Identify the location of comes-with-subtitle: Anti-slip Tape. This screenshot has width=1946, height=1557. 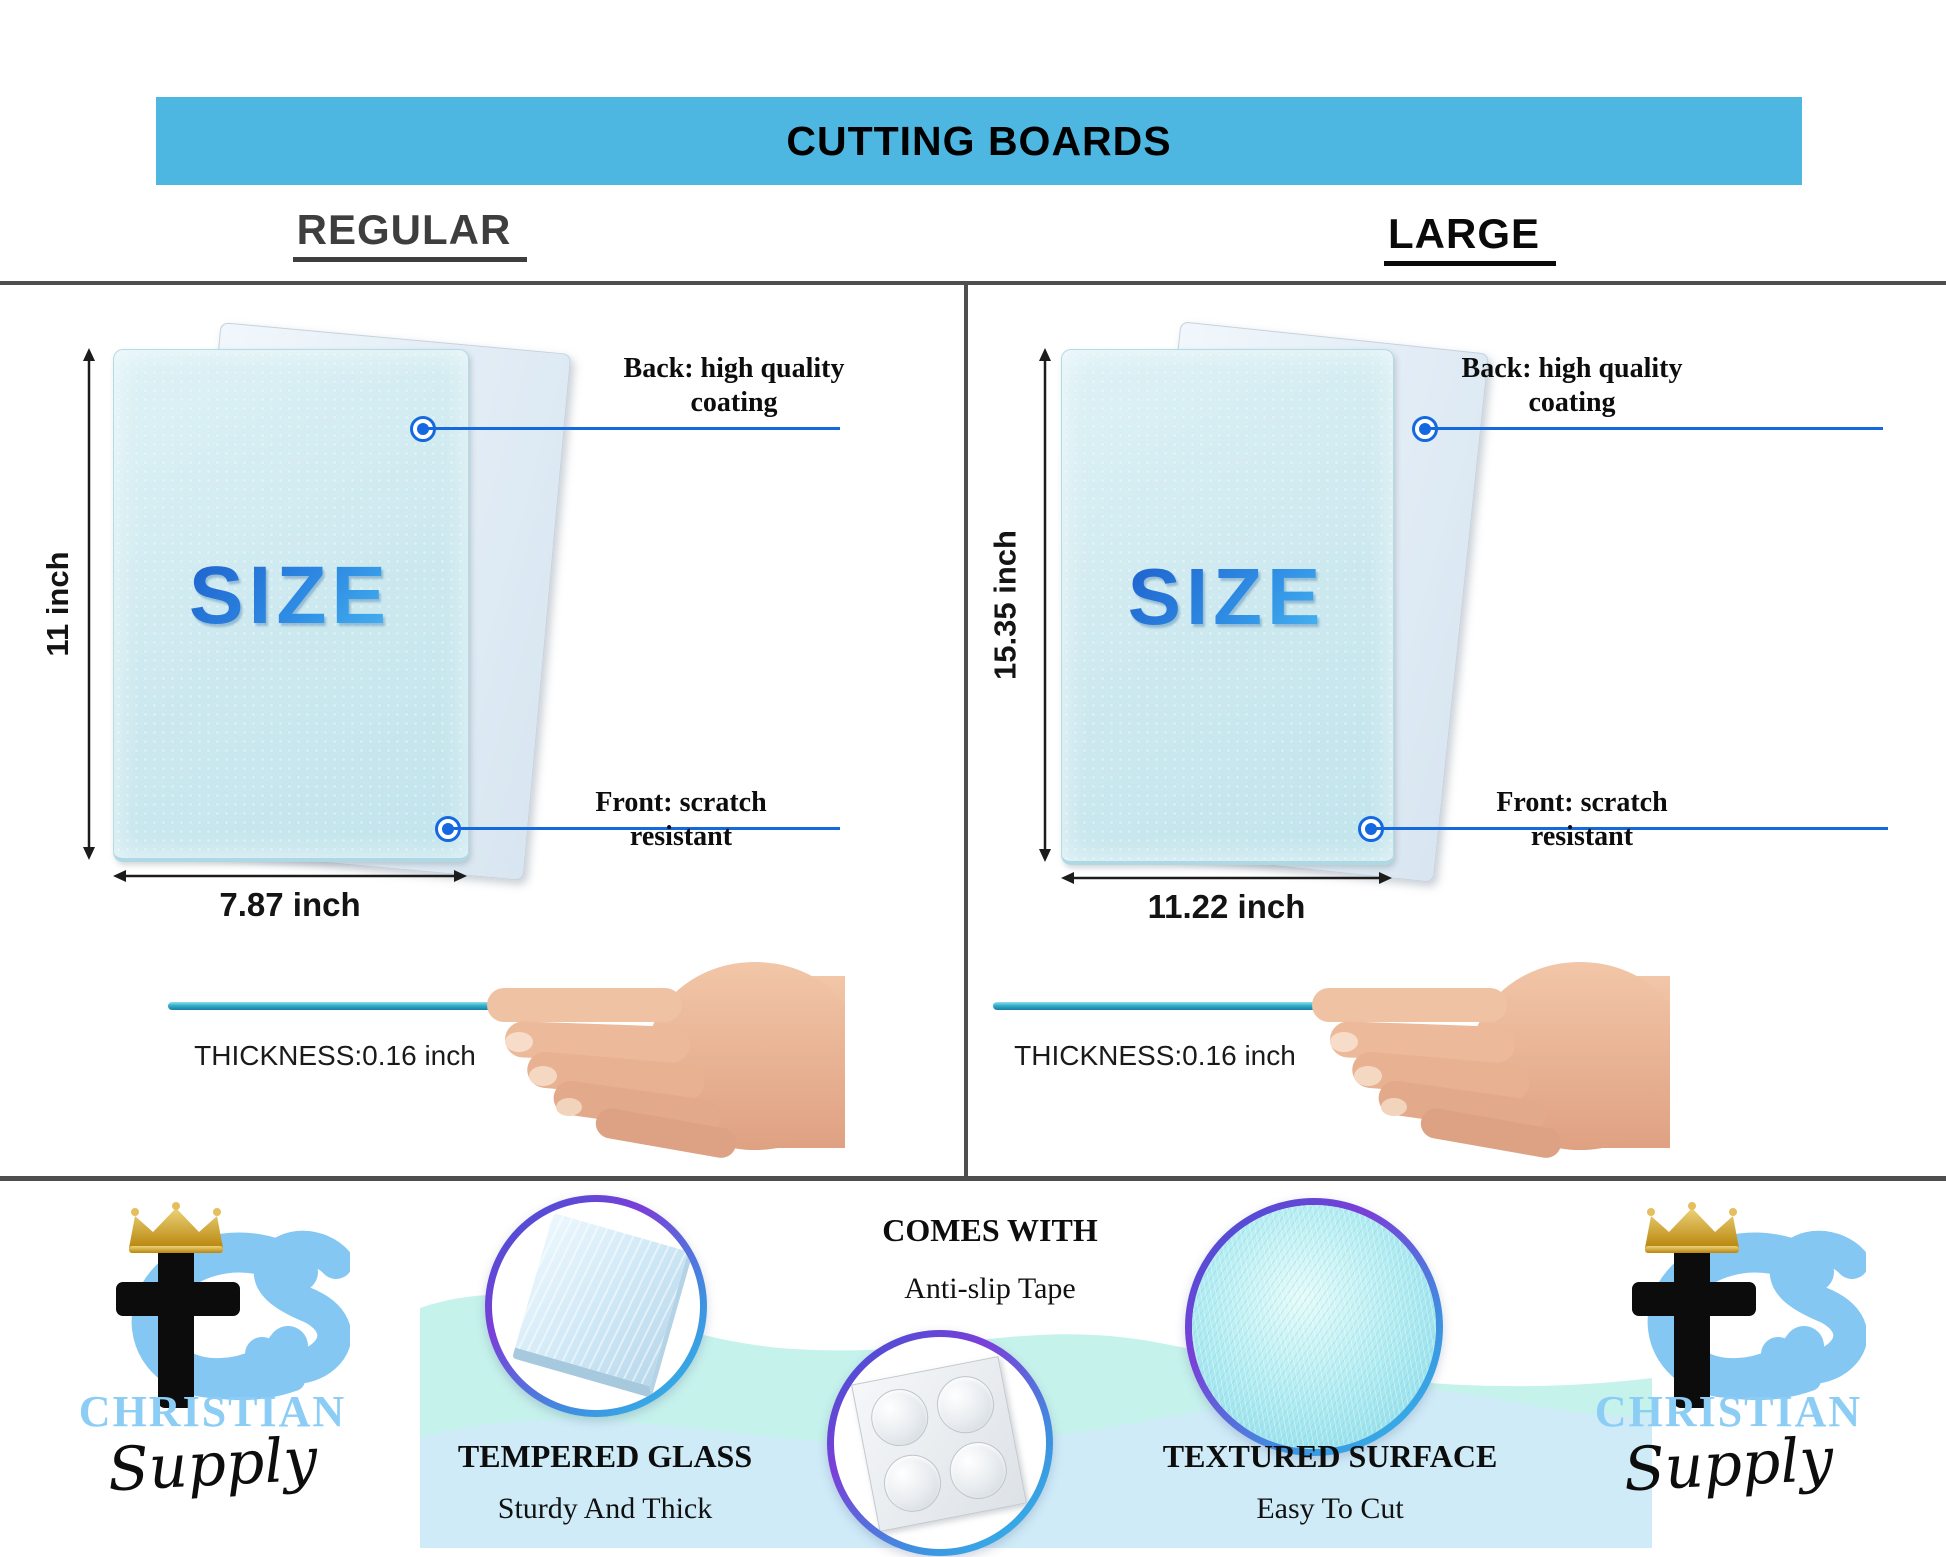
(990, 1288).